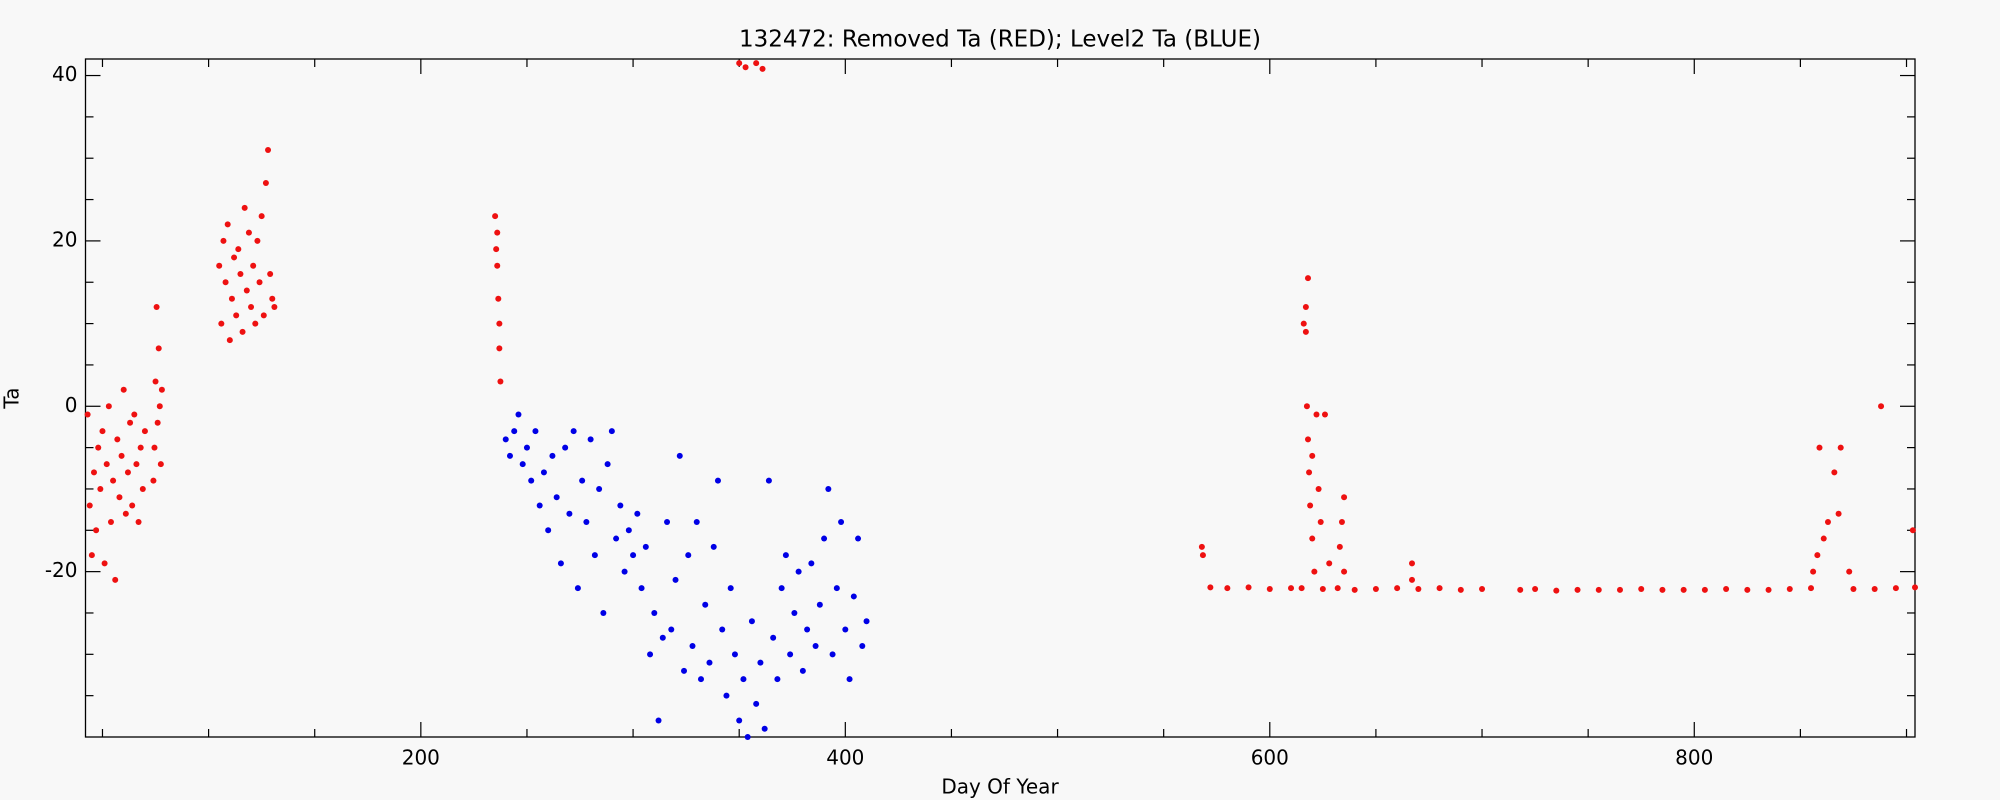 This screenshot has width=2000, height=800. Describe the element at coordinates (64, 74) in the screenshot. I see `y-tick-label: 40` at that location.